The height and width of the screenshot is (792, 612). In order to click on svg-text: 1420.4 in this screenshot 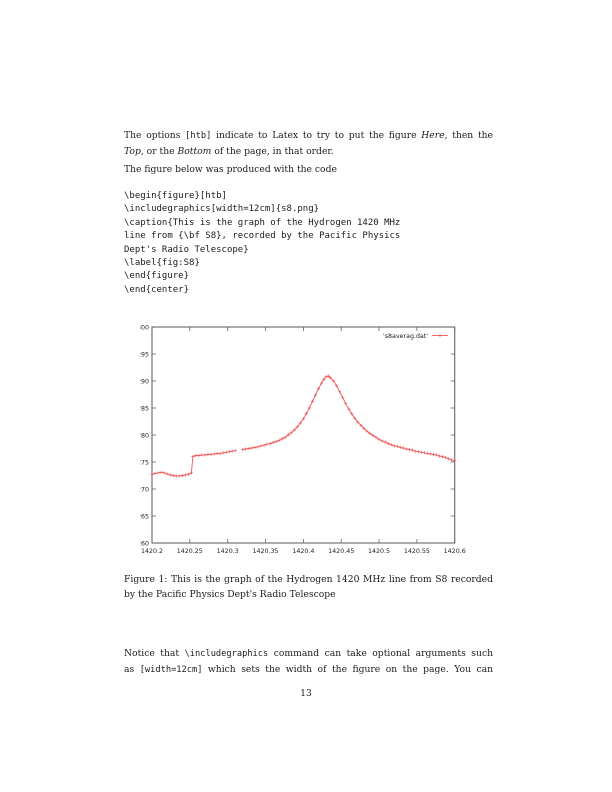, I will do `click(303, 551)`.